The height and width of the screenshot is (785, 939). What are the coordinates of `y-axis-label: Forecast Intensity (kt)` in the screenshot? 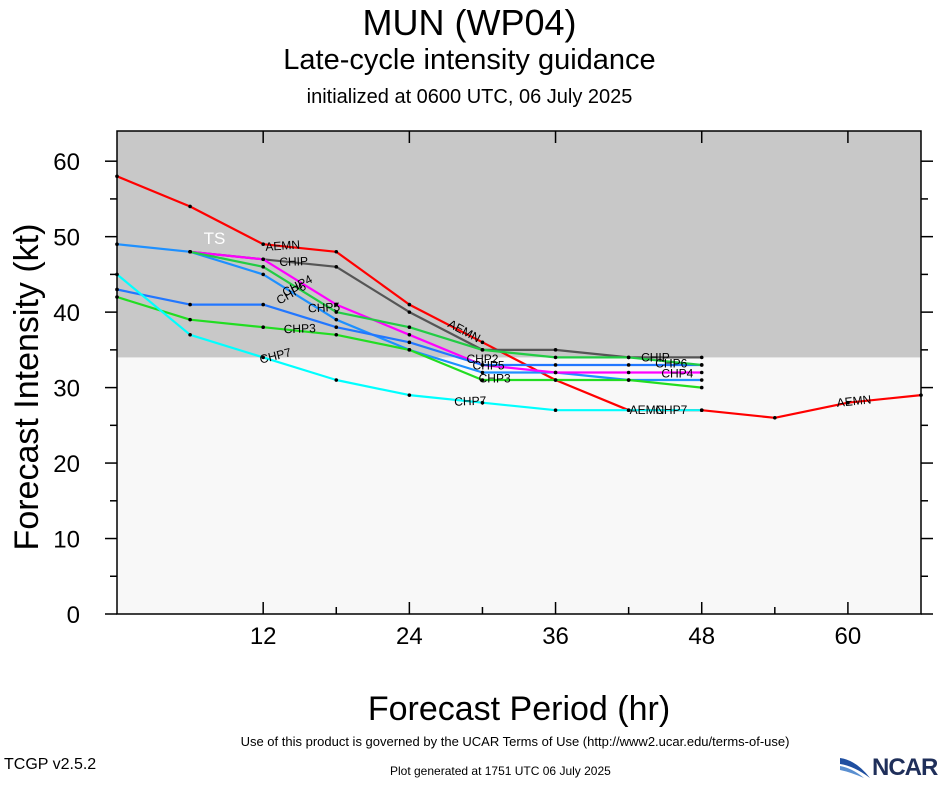 It's located at (27, 387).